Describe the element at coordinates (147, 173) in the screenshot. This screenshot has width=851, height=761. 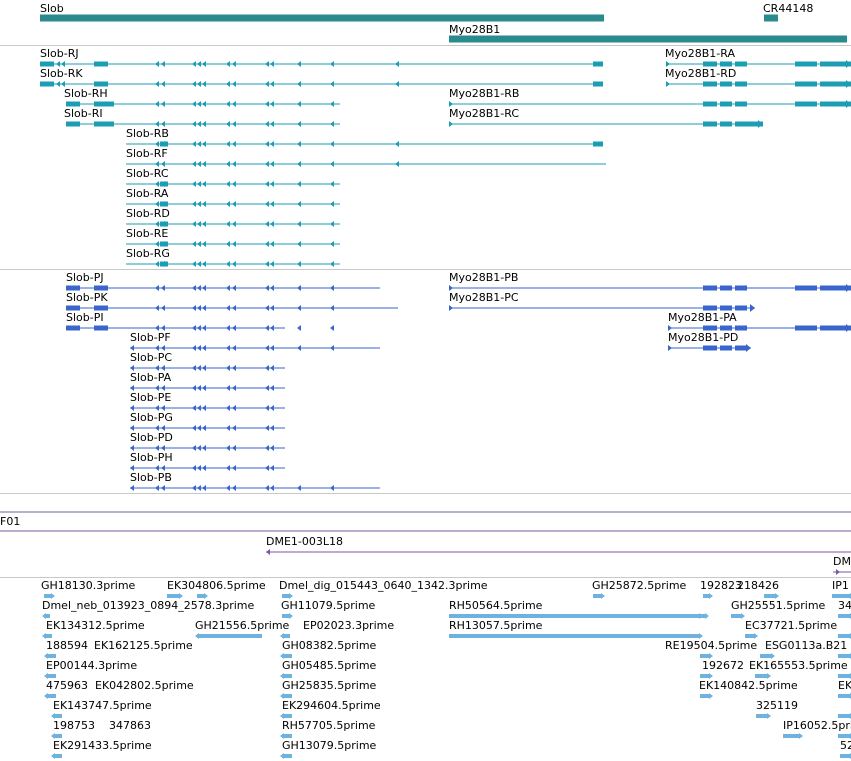
I see `mrna-label-slob-rc: Slob-RC` at that location.